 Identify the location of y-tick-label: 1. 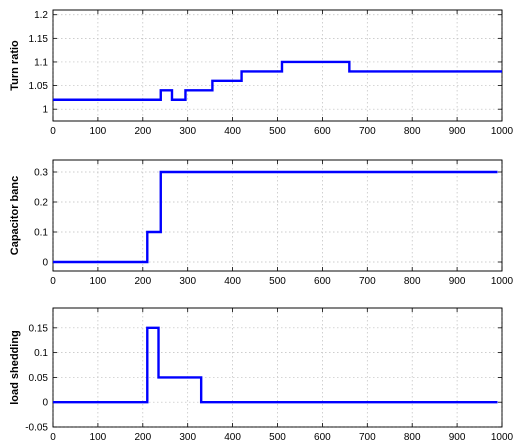
(45, 110).